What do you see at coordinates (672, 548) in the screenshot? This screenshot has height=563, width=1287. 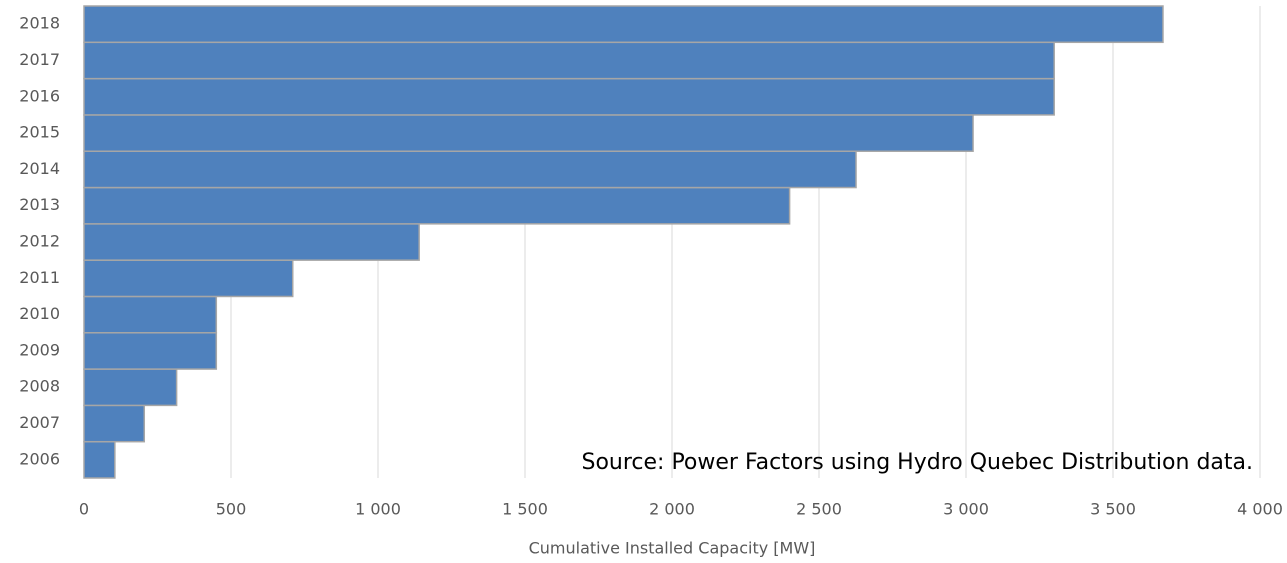 I see `x-axis-title: Cumulative Installed Capacity [MW]` at bounding box center [672, 548].